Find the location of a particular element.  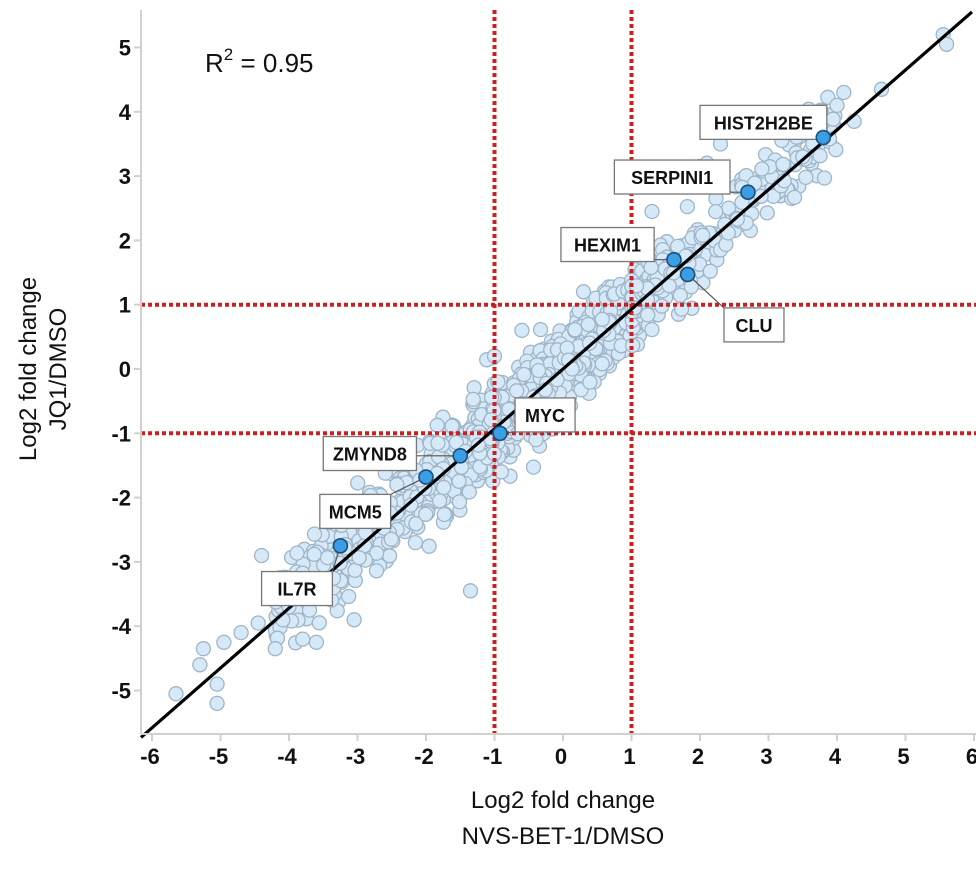

gene-annotation-hist2h2be: HIST2H2BE is located at coordinates (765, 125).